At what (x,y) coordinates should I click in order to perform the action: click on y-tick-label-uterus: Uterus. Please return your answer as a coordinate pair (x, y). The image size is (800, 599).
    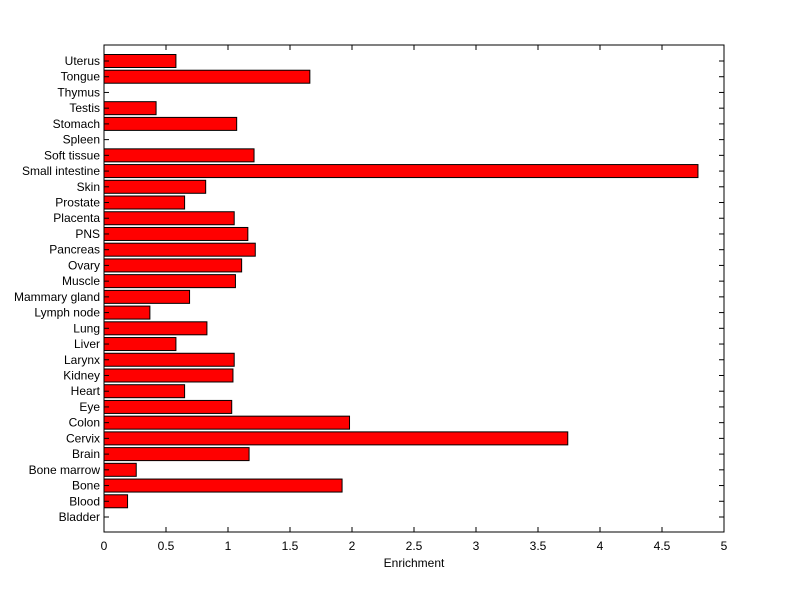
    Looking at the image, I should click on (82, 61).